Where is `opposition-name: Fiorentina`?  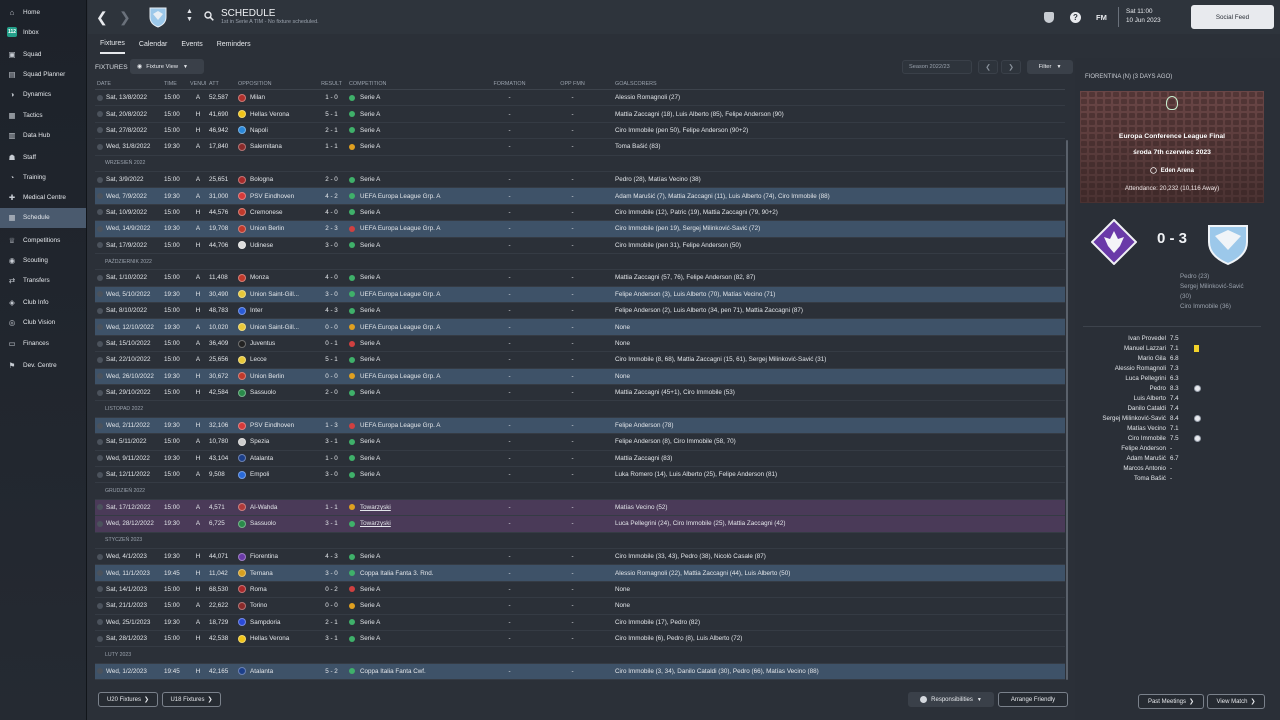
opposition-name: Fiorentina is located at coordinates (264, 557).